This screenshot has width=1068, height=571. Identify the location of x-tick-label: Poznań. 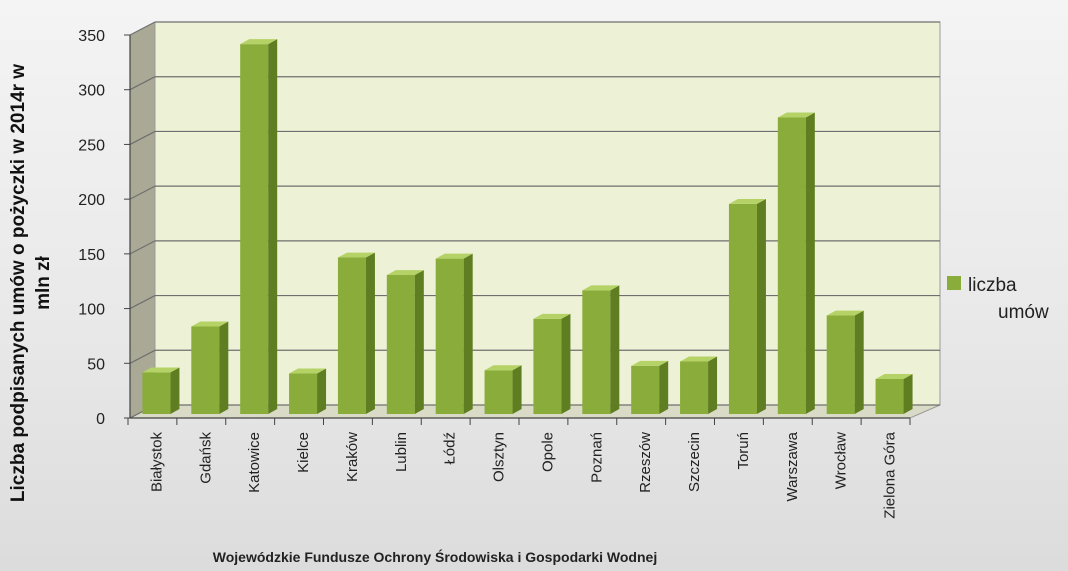
(596, 457).